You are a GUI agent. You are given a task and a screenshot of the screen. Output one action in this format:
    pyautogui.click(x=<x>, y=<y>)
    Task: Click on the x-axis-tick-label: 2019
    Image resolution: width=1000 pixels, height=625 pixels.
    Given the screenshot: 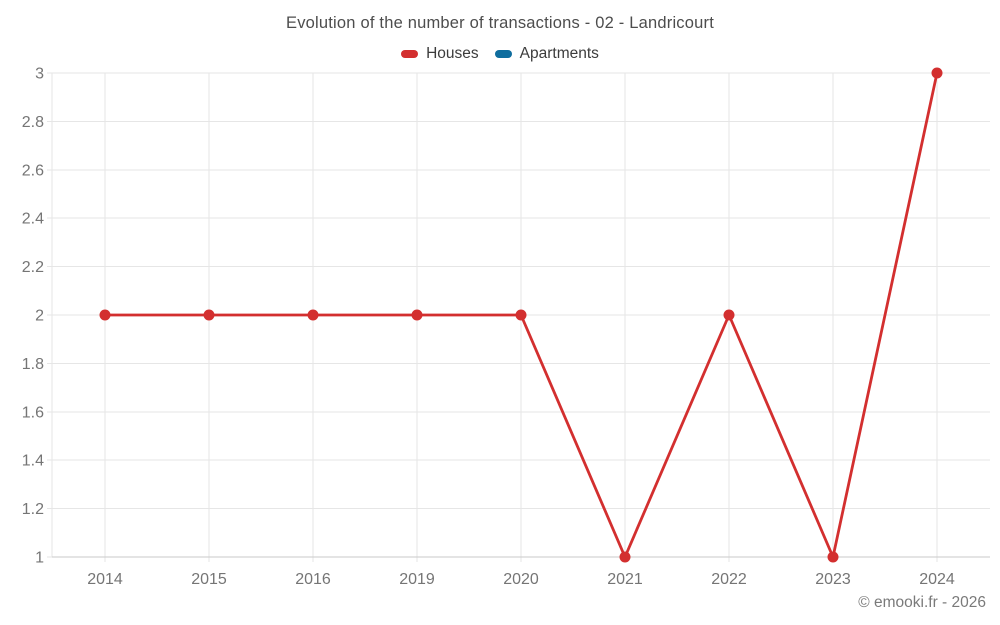 What is the action you would take?
    pyautogui.click(x=417, y=579)
    